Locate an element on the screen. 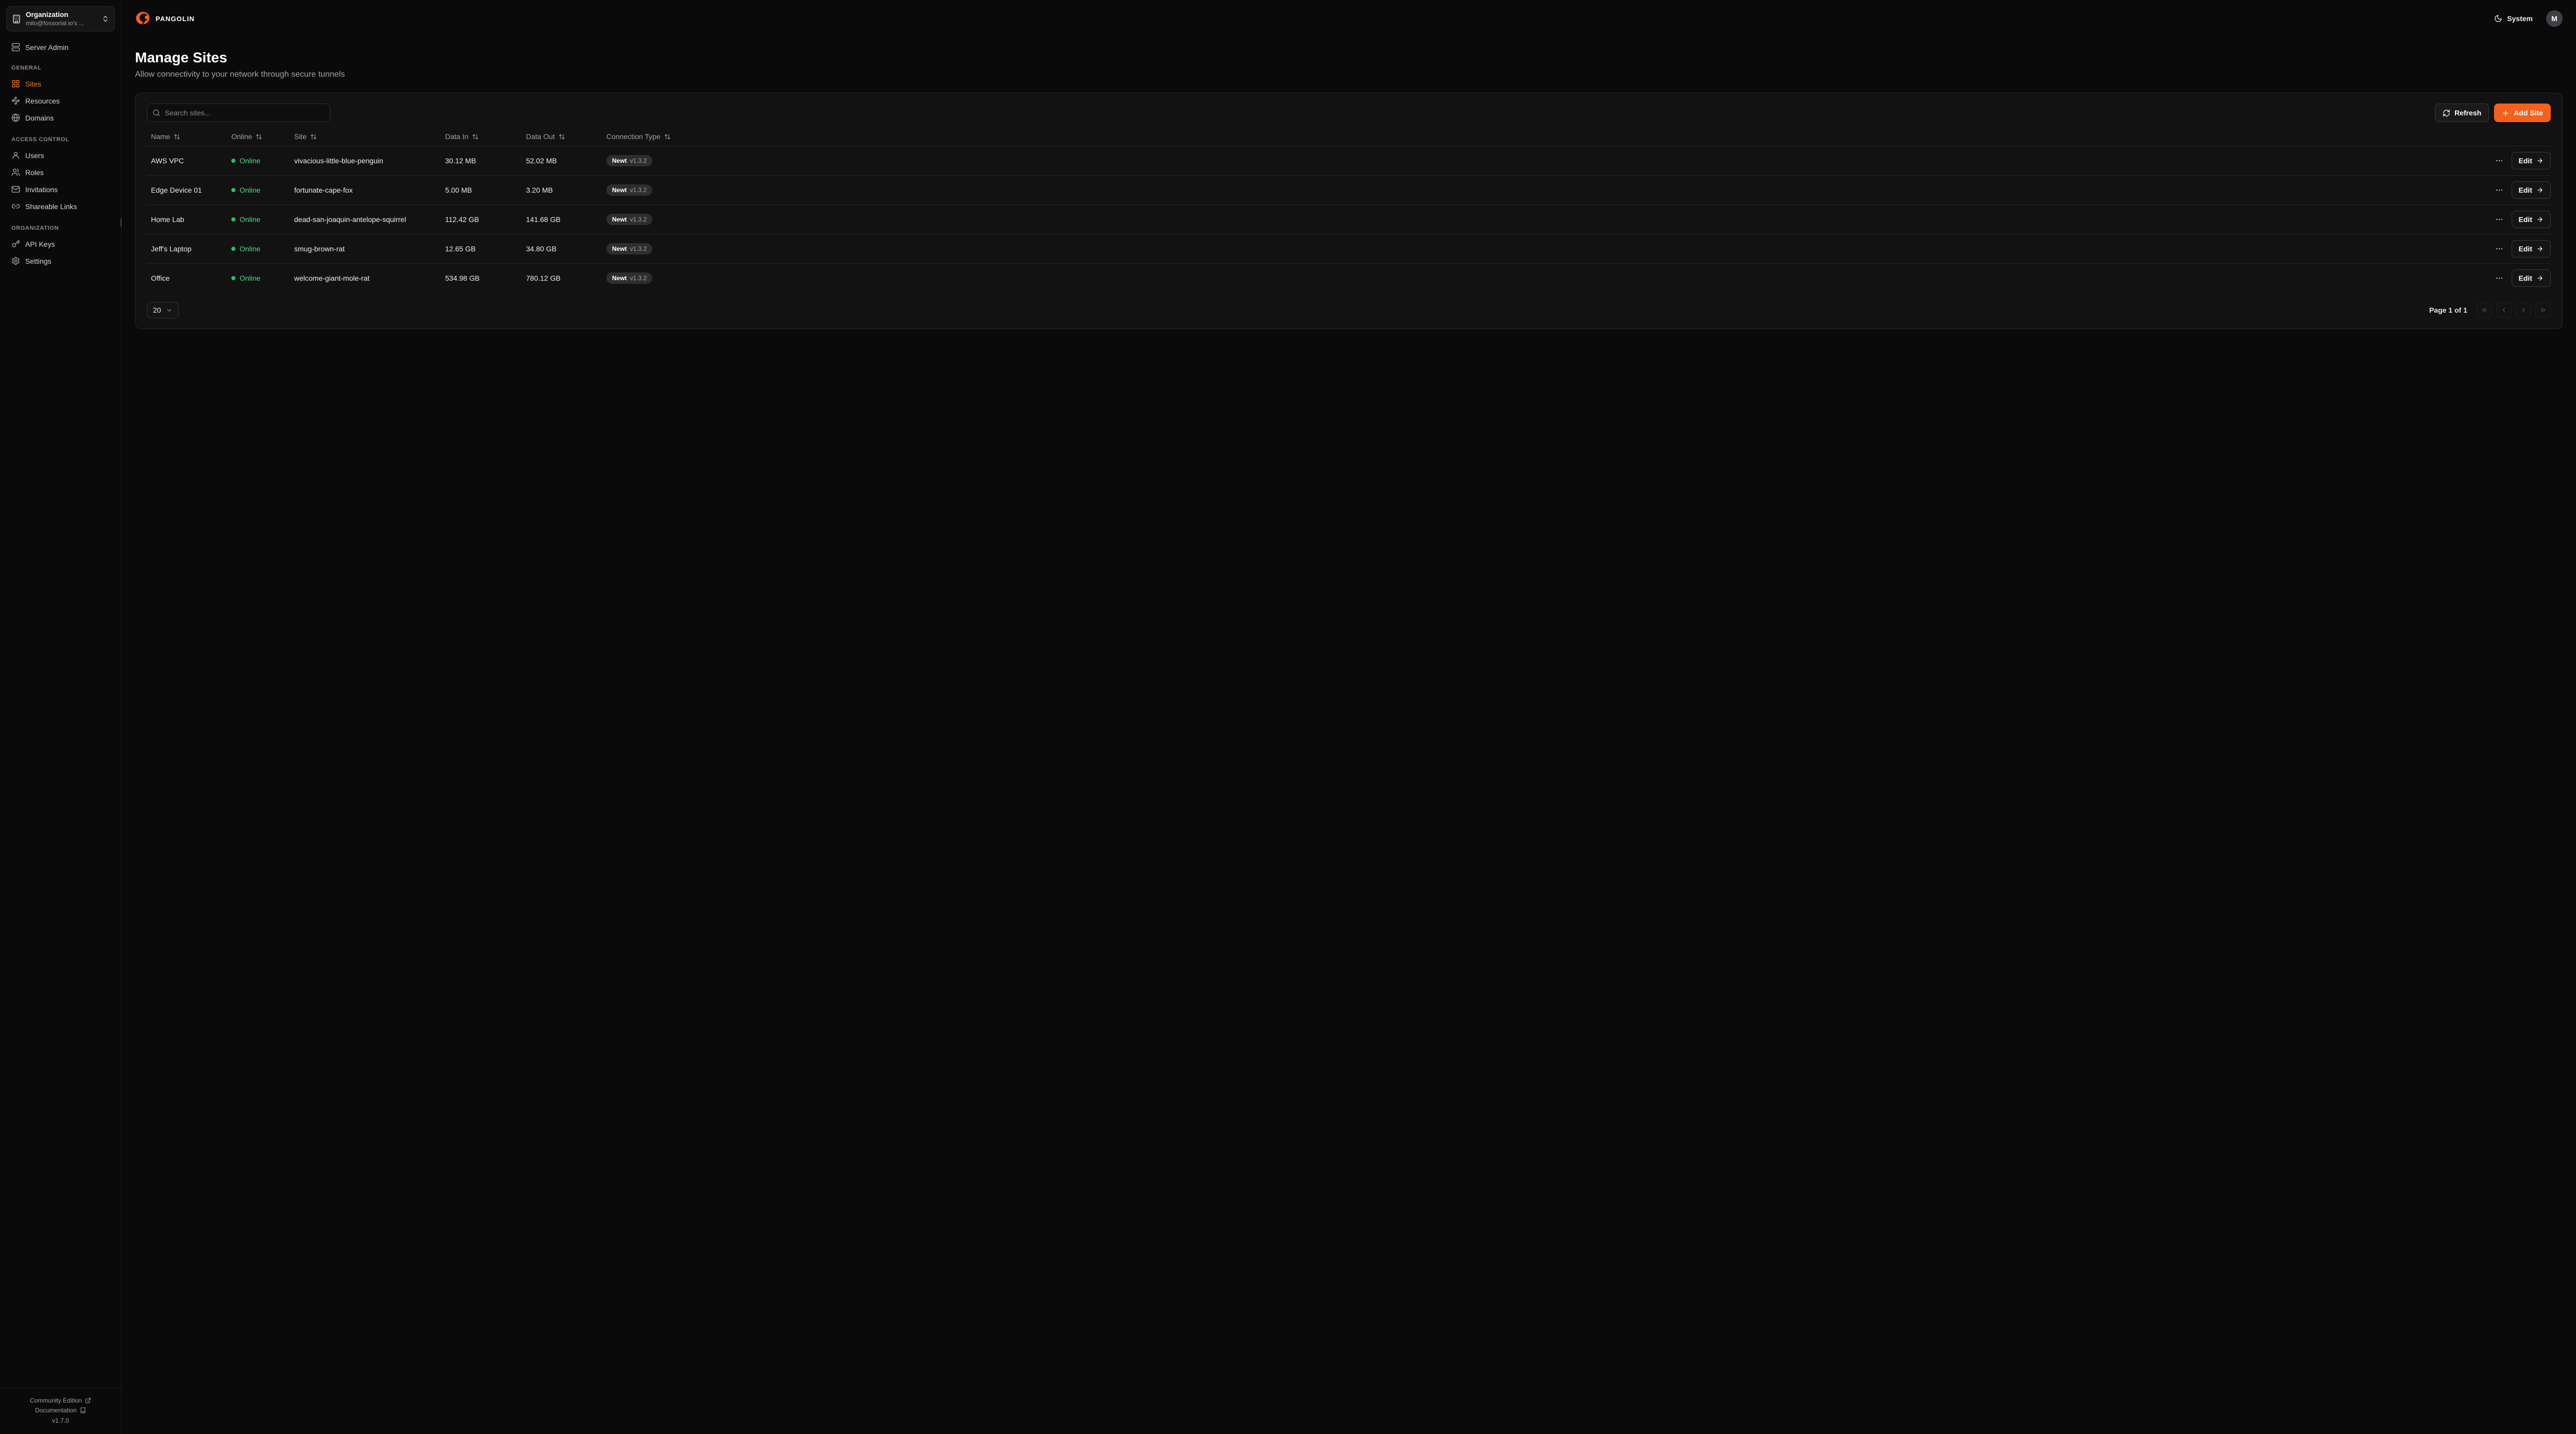 The image size is (2576, 1434). column-header-online: Online is located at coordinates (258, 136).